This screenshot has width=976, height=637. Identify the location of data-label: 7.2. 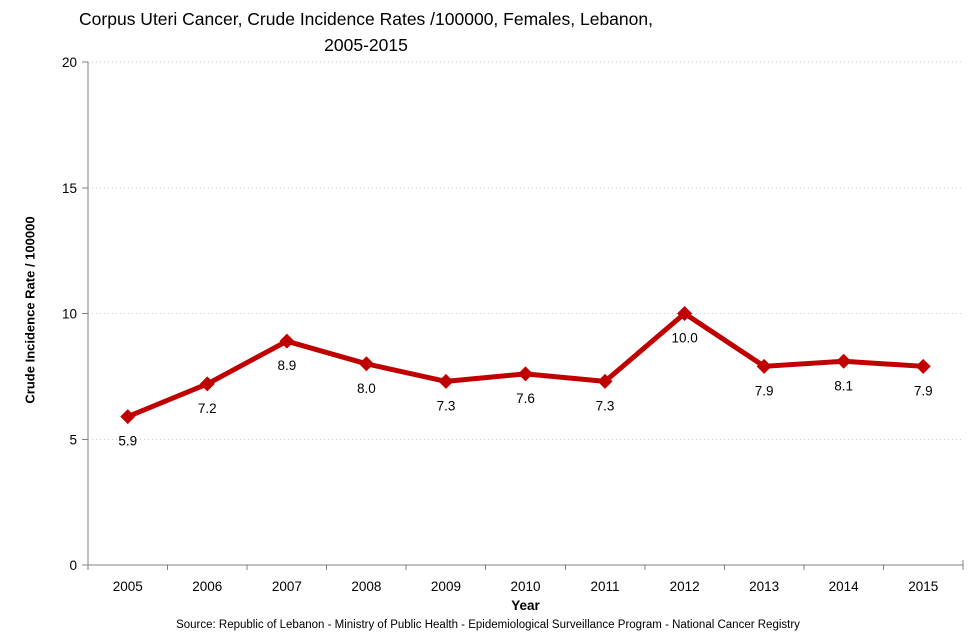
(207, 408).